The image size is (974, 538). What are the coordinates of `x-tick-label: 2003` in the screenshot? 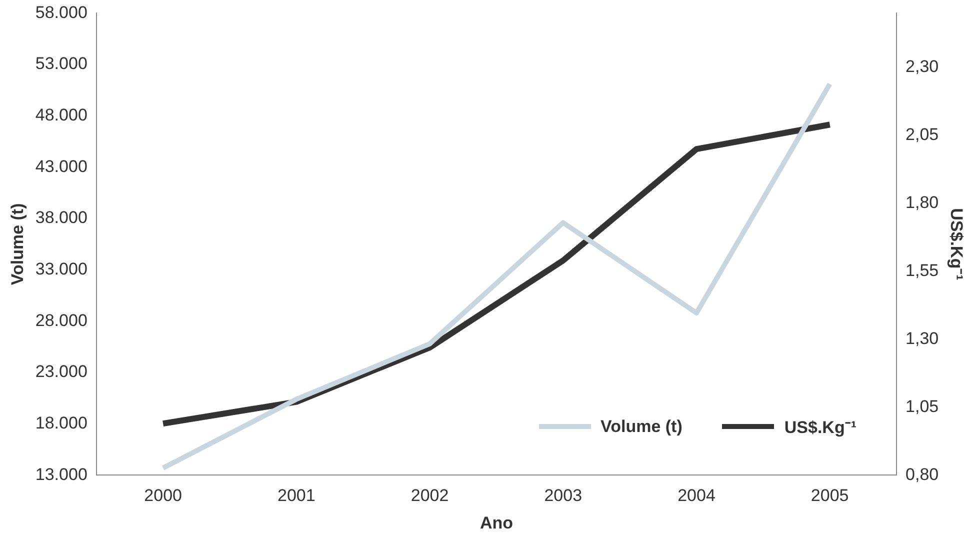 It's located at (563, 496).